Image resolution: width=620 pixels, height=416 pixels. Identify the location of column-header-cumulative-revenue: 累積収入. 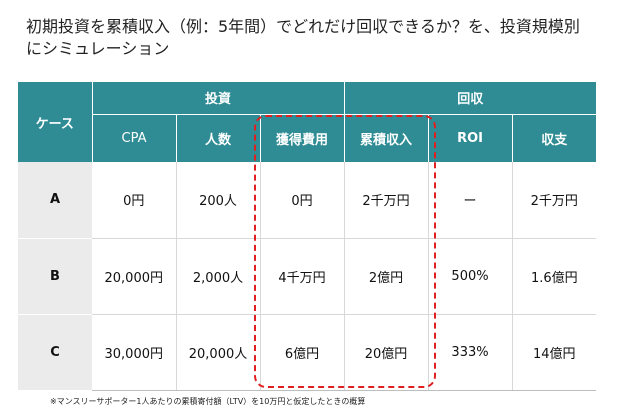
(386, 138).